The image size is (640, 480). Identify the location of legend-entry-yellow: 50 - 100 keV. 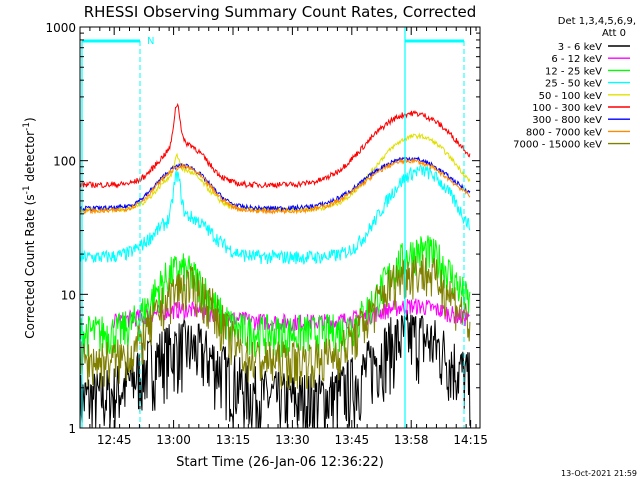
(571, 96).